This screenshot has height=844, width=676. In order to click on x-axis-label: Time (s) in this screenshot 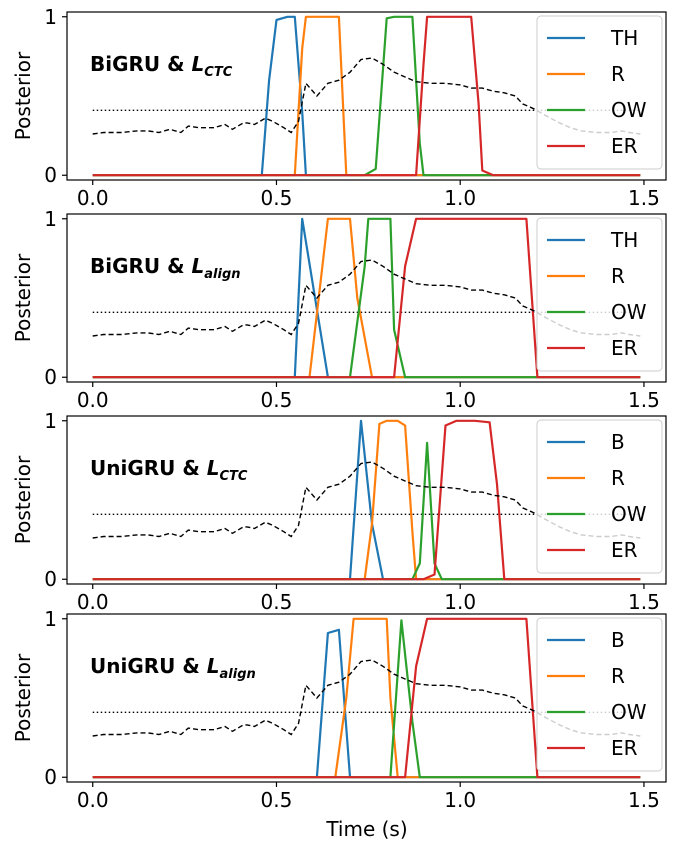, I will do `click(366, 829)`.